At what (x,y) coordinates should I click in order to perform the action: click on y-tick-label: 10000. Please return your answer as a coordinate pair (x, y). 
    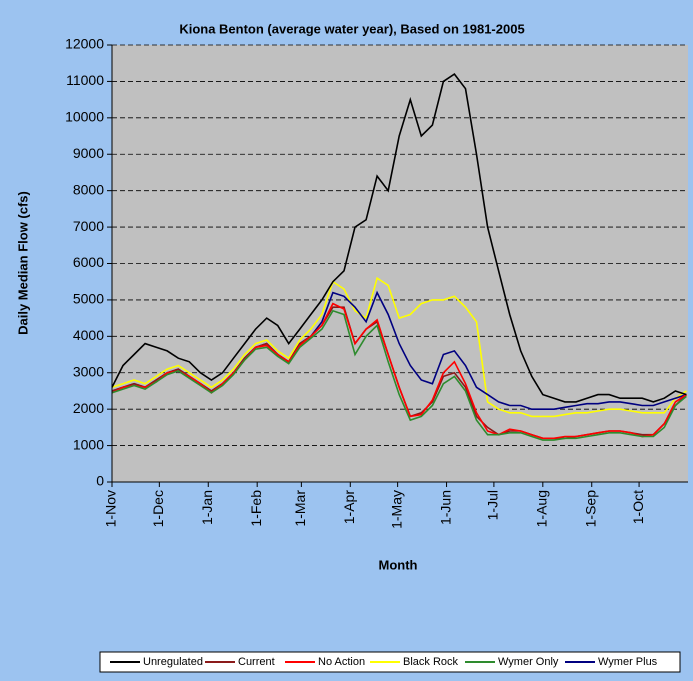
    Looking at the image, I should click on (84, 117).